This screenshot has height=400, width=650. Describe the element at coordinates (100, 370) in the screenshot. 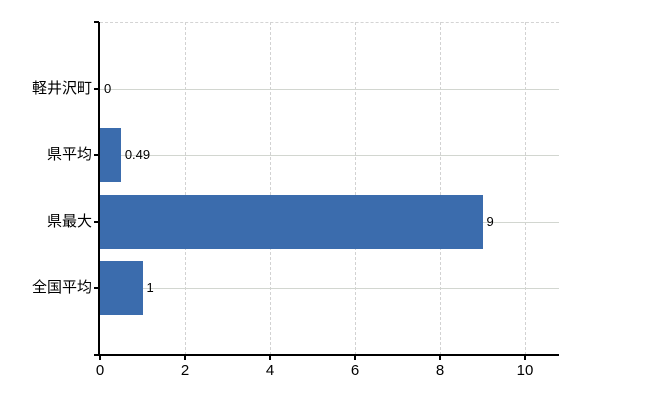

I see `x-tick-label: 0` at that location.